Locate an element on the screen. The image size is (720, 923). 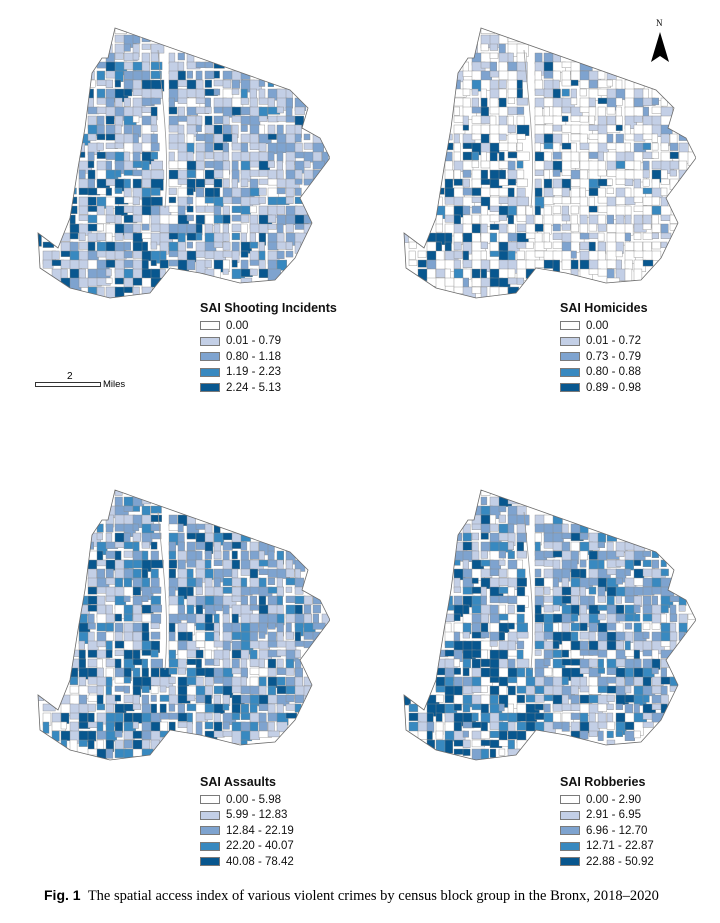
north-arrow: N is located at coordinates (660, 43).